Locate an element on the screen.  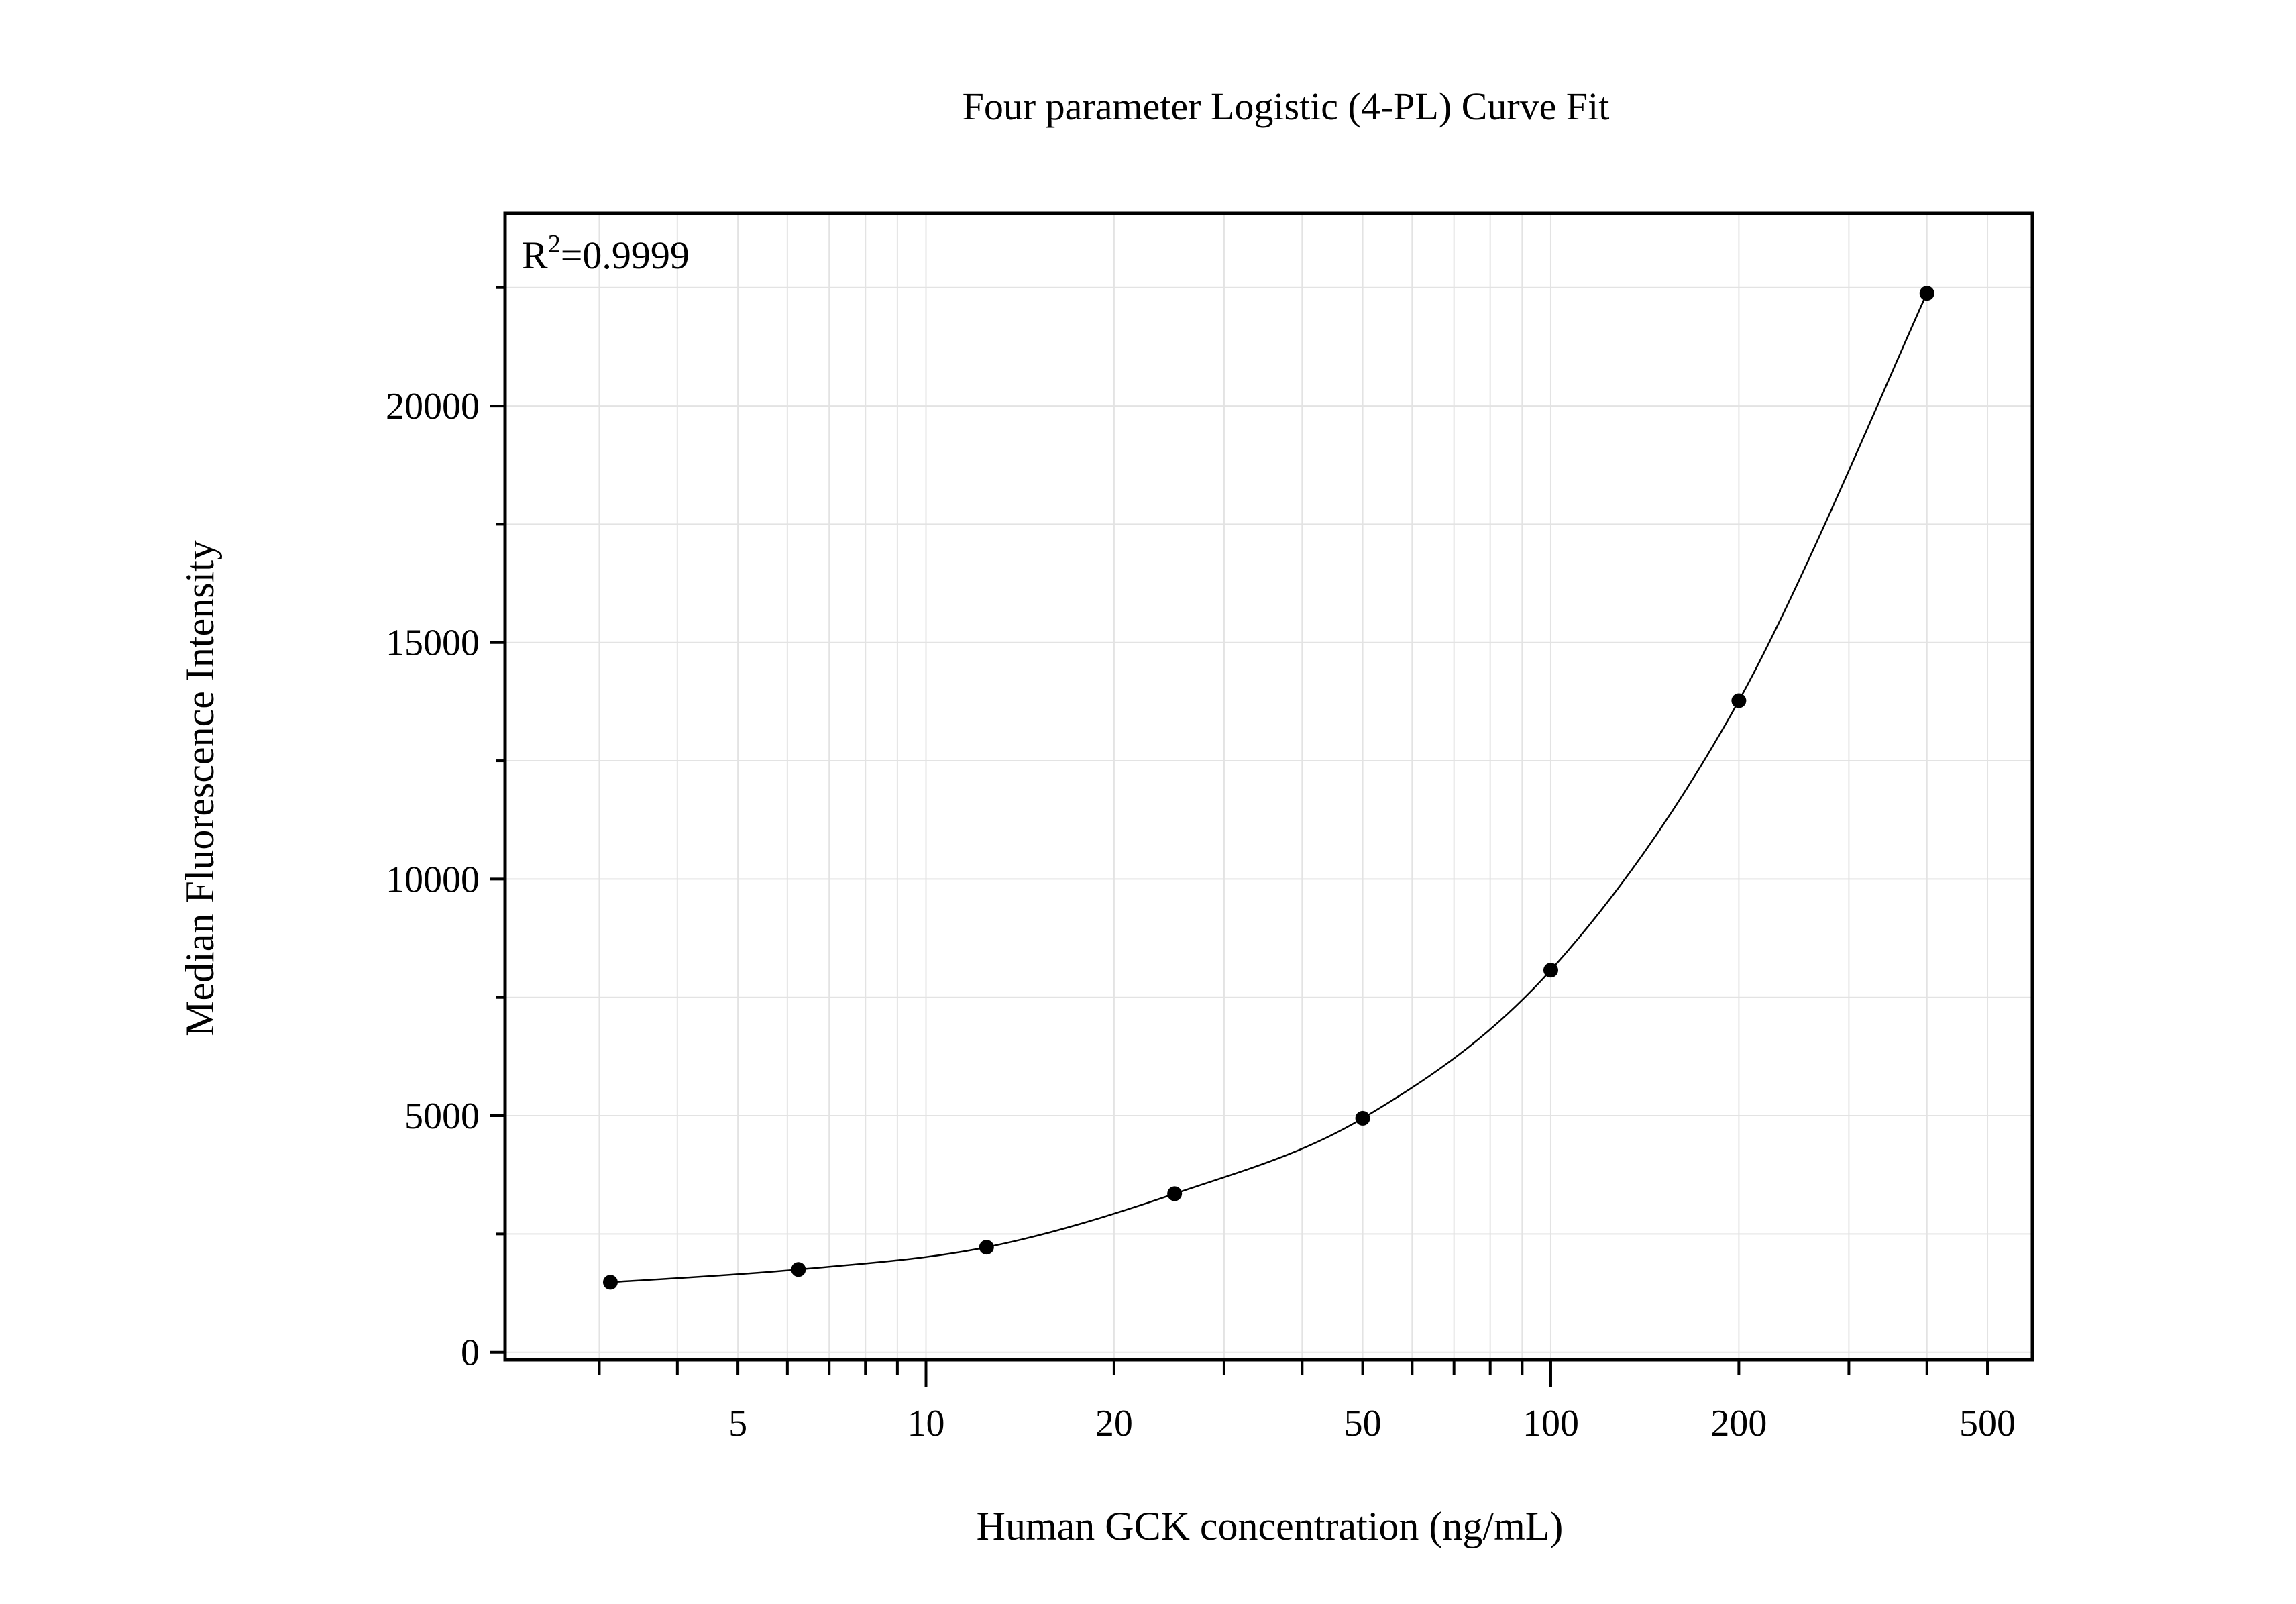
chart-title: Four parameter Logistic (4-PL) Curve Fit is located at coordinates (1286, 106).